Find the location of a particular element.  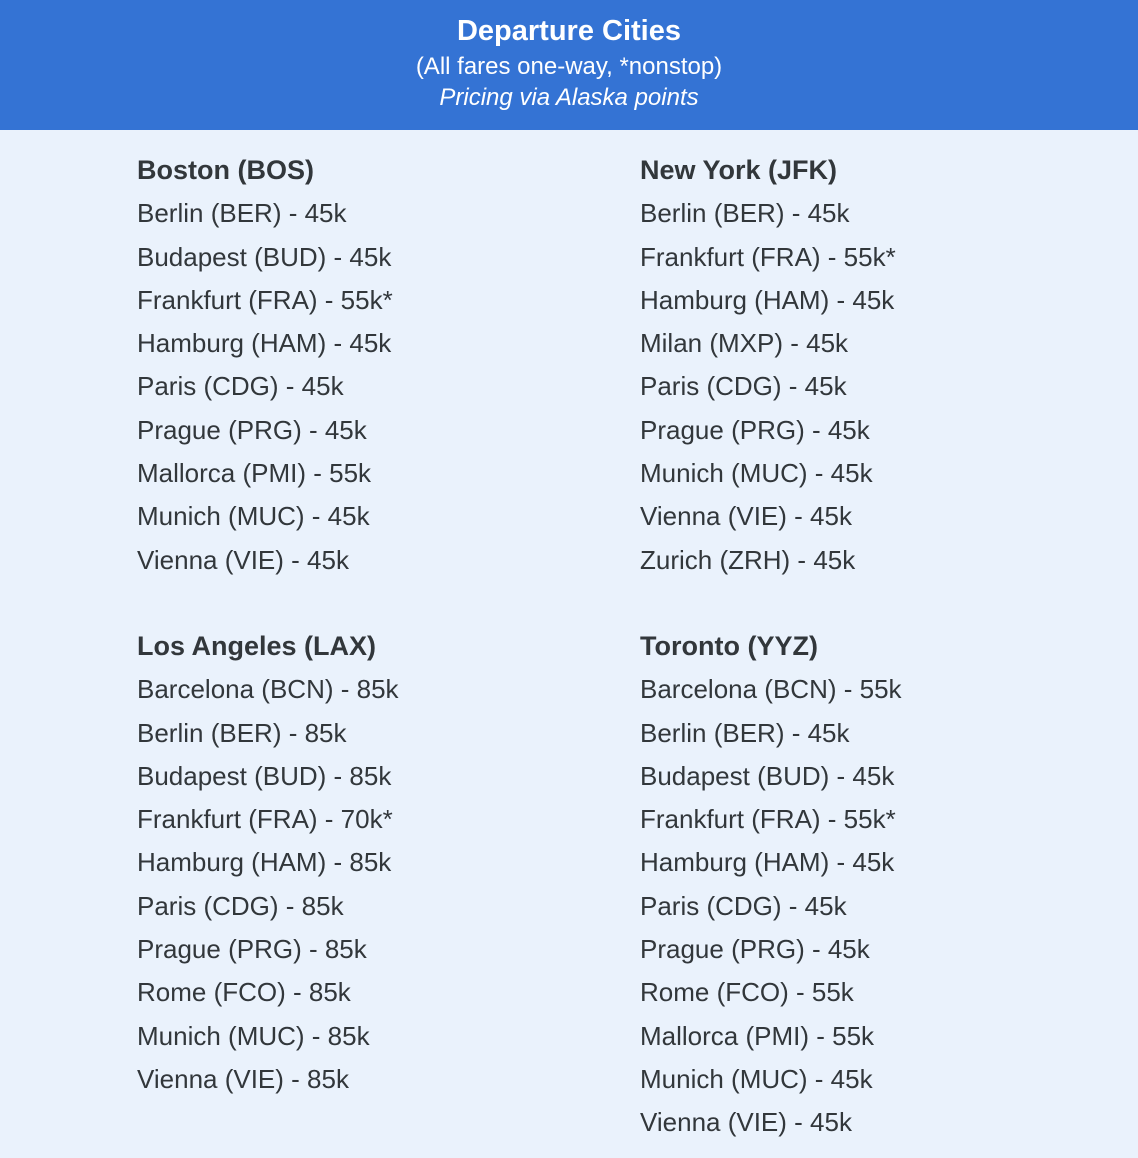

fare-item: Berlin (BER) - 85k is located at coordinates (242, 732).